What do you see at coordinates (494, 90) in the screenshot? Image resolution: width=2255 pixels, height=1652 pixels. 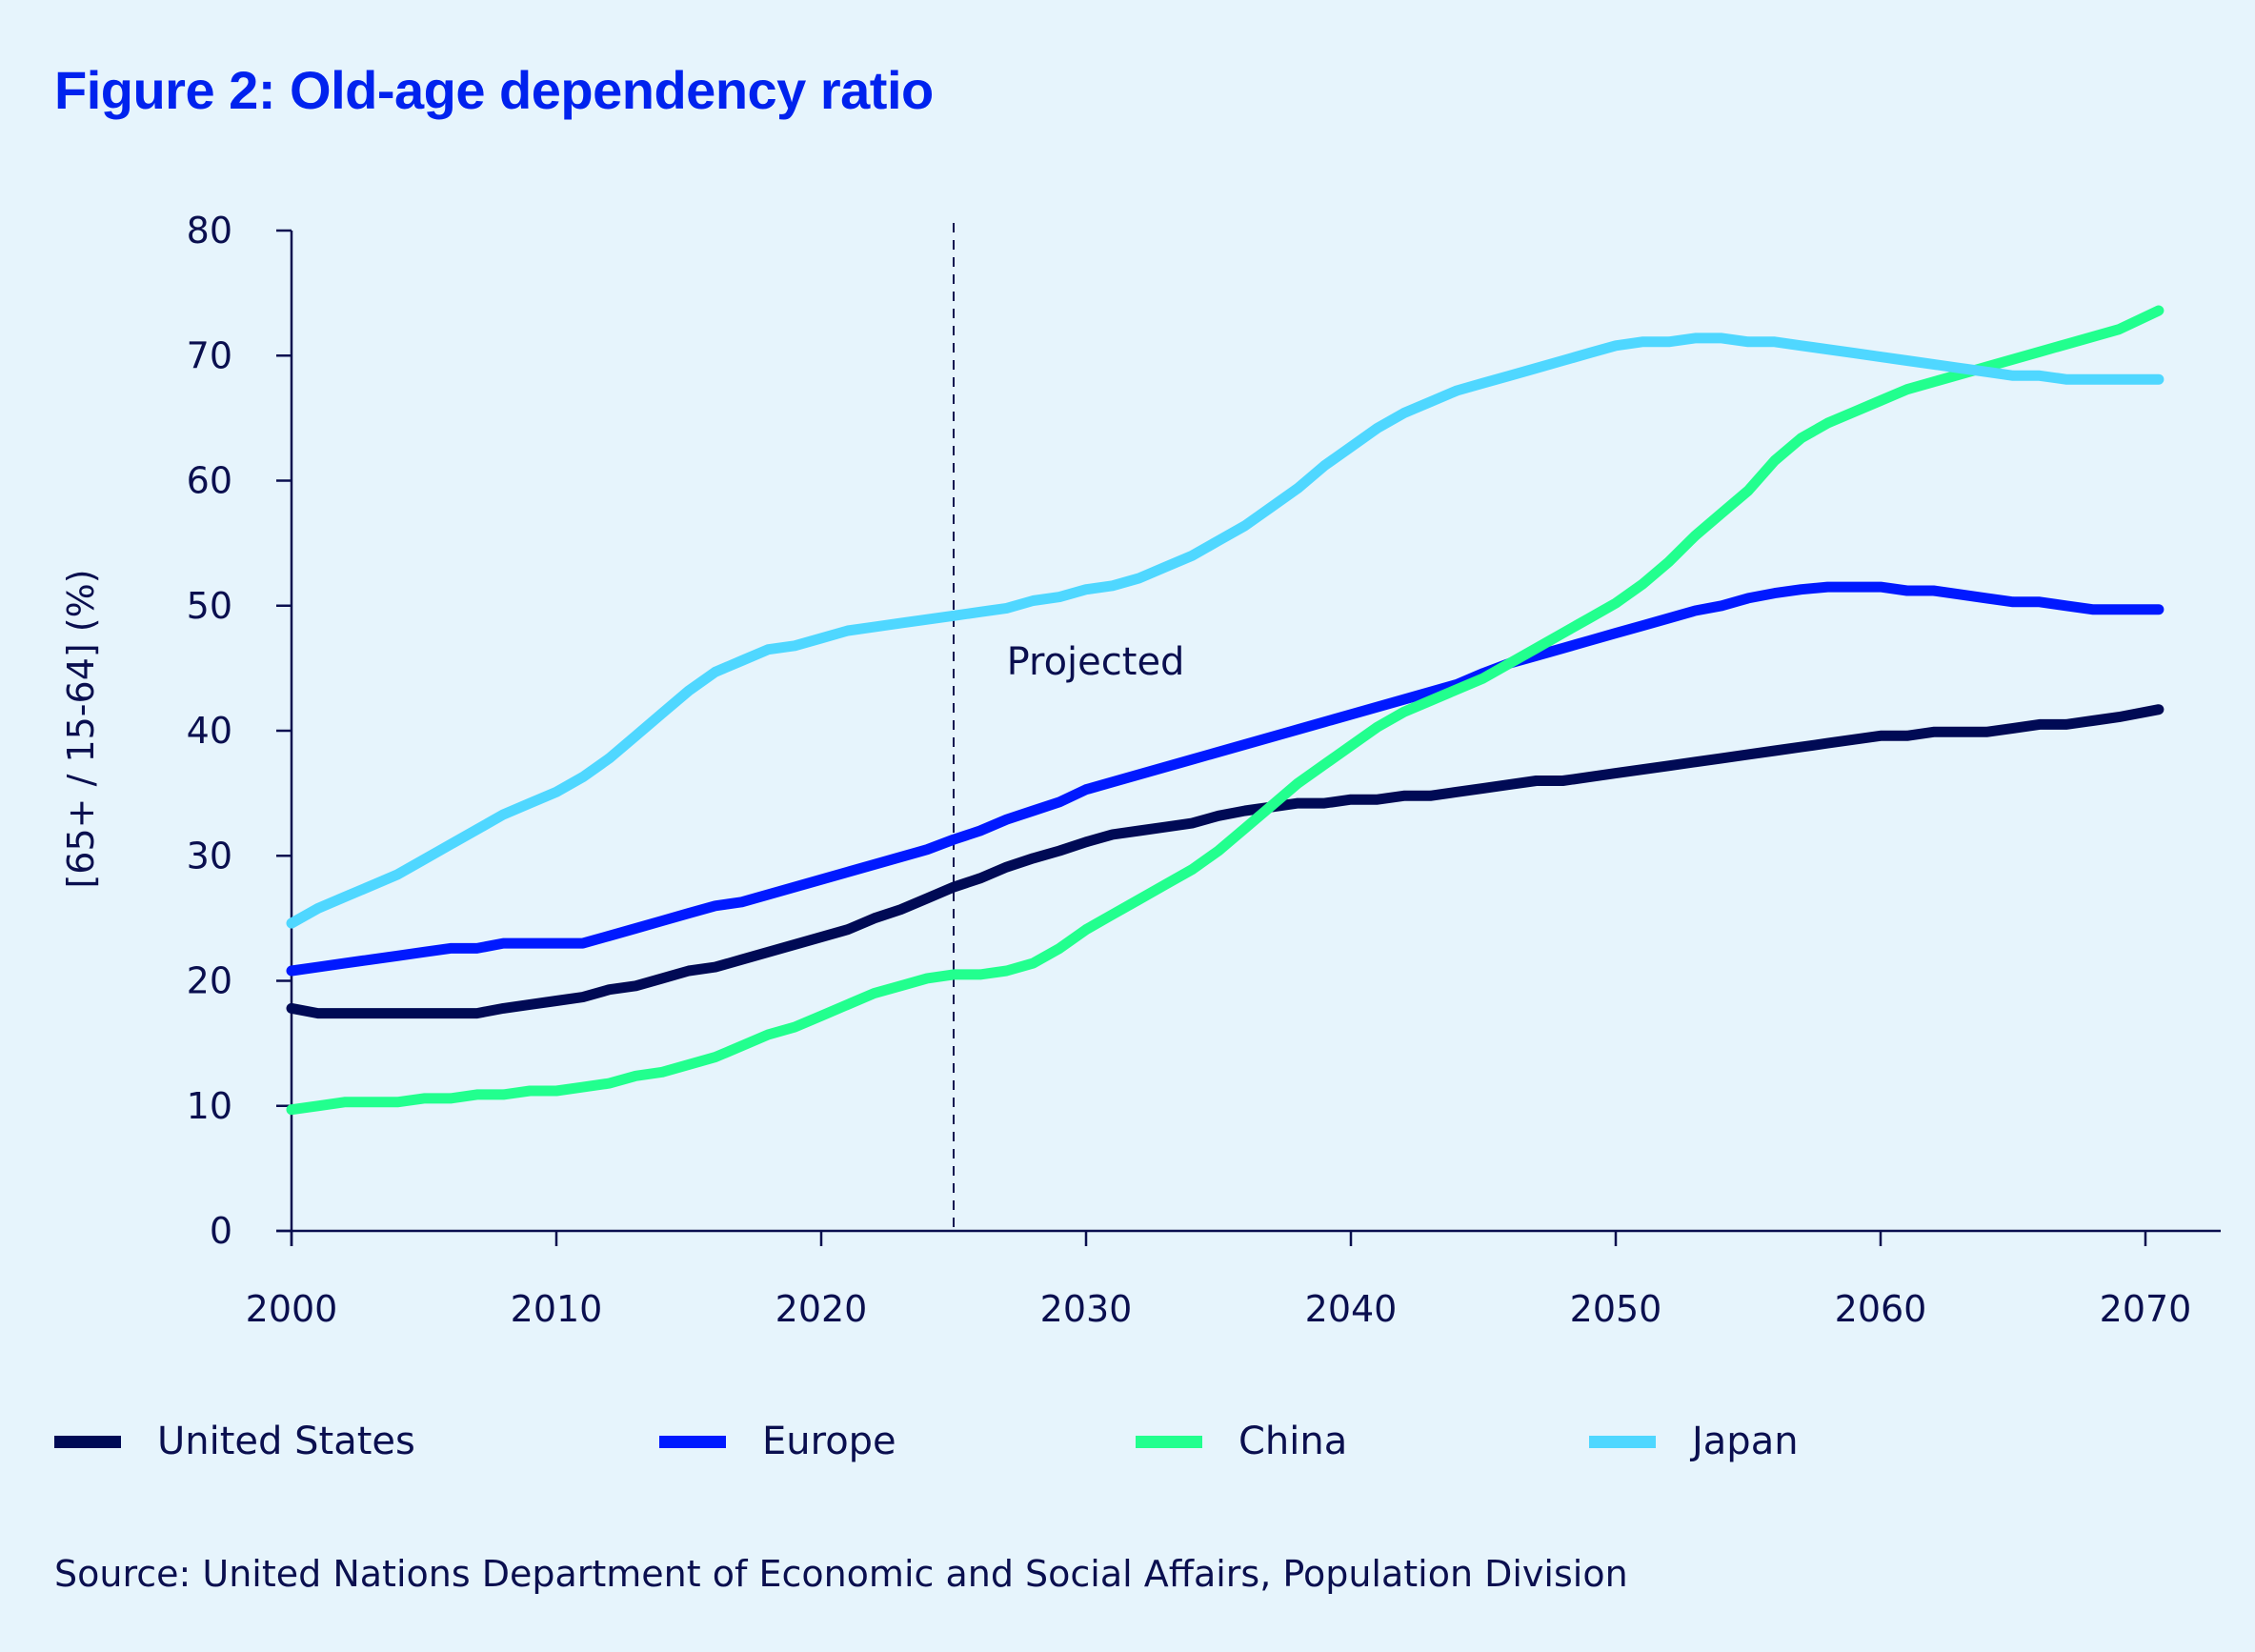 I see `chart-title: Figure 2: Old-age dependency ratio` at bounding box center [494, 90].